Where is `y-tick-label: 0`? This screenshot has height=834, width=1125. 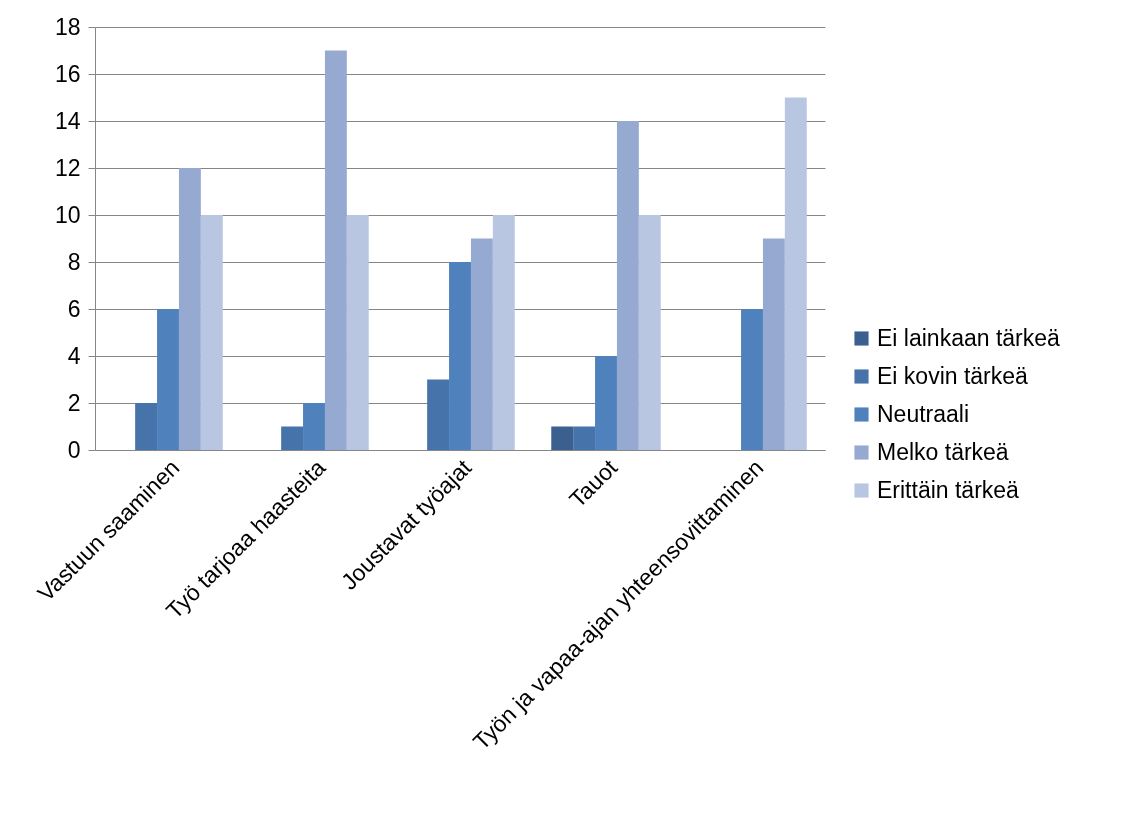 y-tick-label: 0 is located at coordinates (74, 449).